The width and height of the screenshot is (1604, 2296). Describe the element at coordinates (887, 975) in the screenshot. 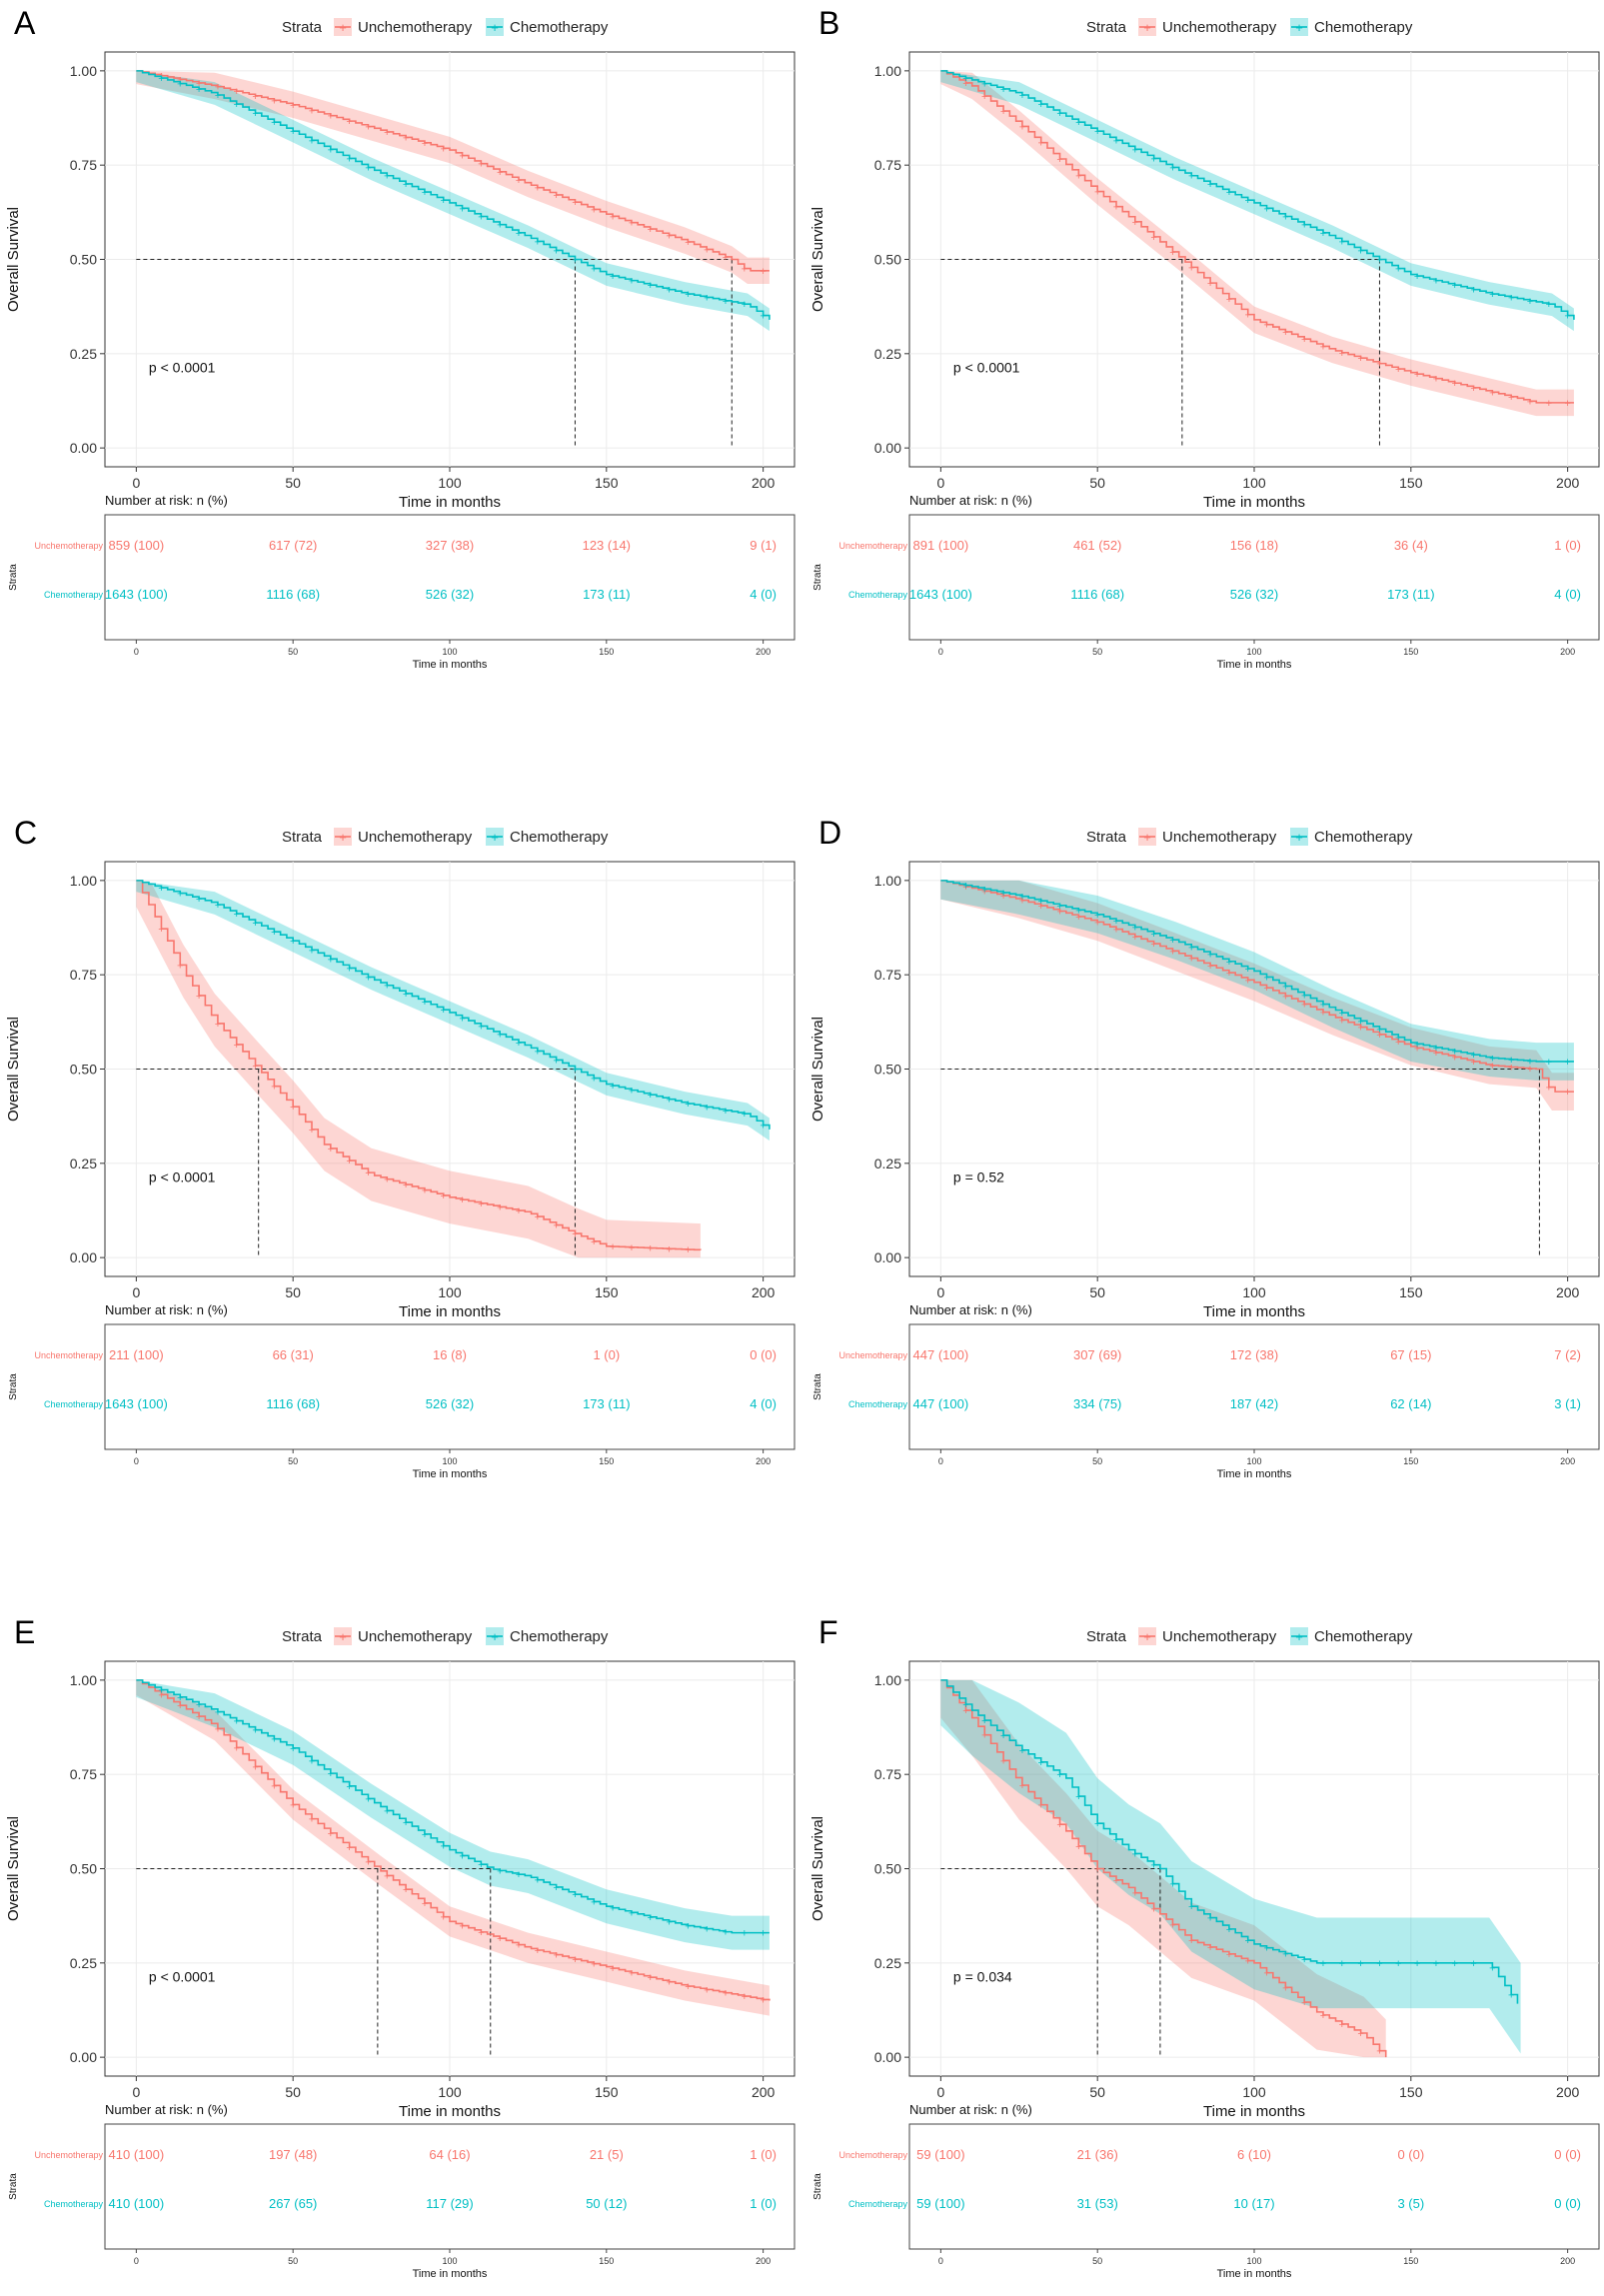

I see `y-tick-label: 0.75` at that location.